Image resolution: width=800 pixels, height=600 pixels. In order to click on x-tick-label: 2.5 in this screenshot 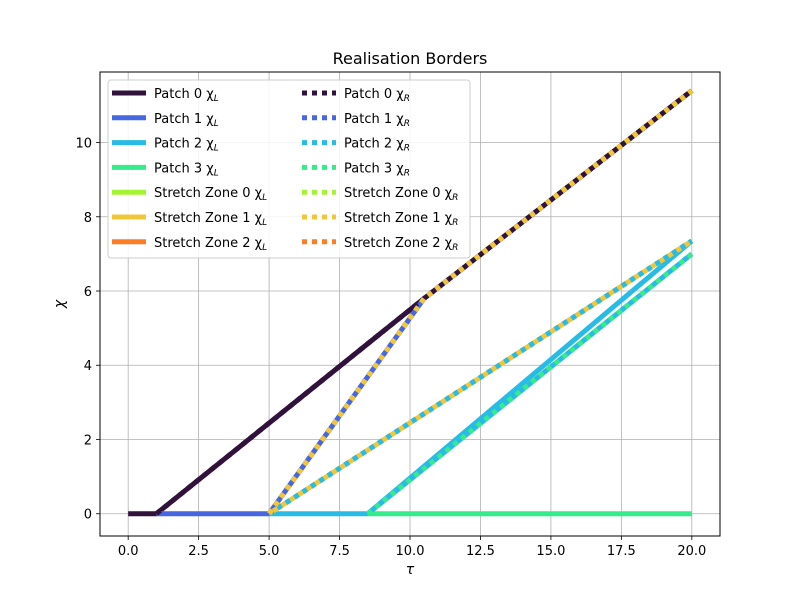, I will do `click(198, 551)`.